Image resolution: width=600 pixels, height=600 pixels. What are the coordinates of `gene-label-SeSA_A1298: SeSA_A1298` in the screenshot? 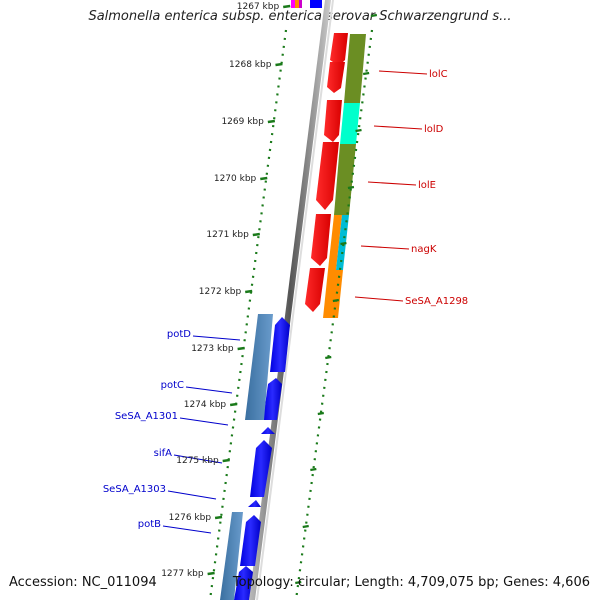 It's located at (436, 301).